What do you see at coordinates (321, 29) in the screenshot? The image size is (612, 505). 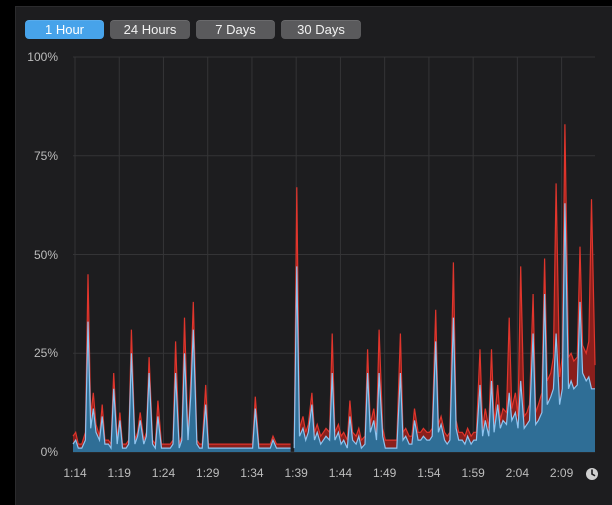 I see `tab-30-days: 30 Days` at bounding box center [321, 29].